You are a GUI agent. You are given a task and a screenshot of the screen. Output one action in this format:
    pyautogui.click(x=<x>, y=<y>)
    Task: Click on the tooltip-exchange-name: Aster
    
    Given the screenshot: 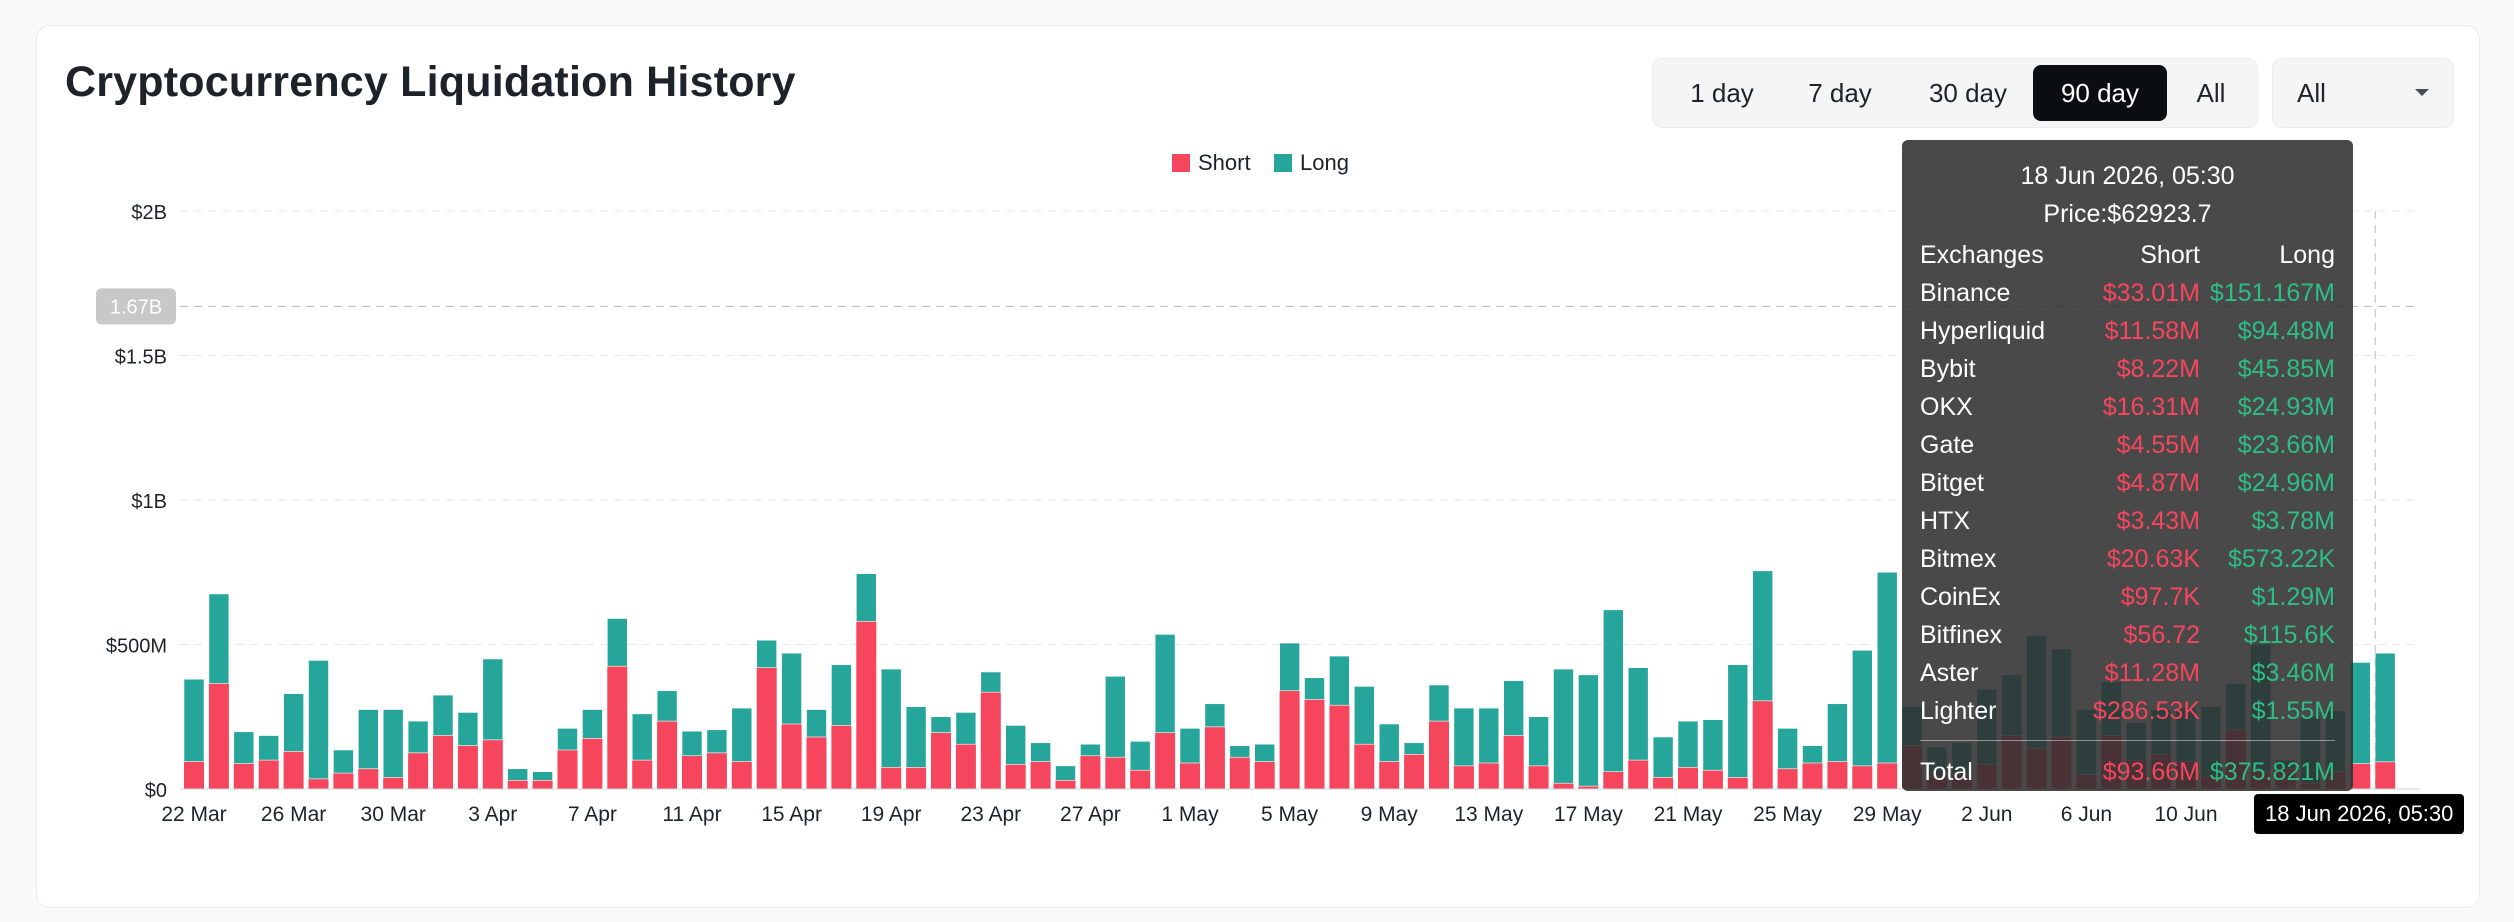 What is the action you would take?
    pyautogui.click(x=1949, y=673)
    